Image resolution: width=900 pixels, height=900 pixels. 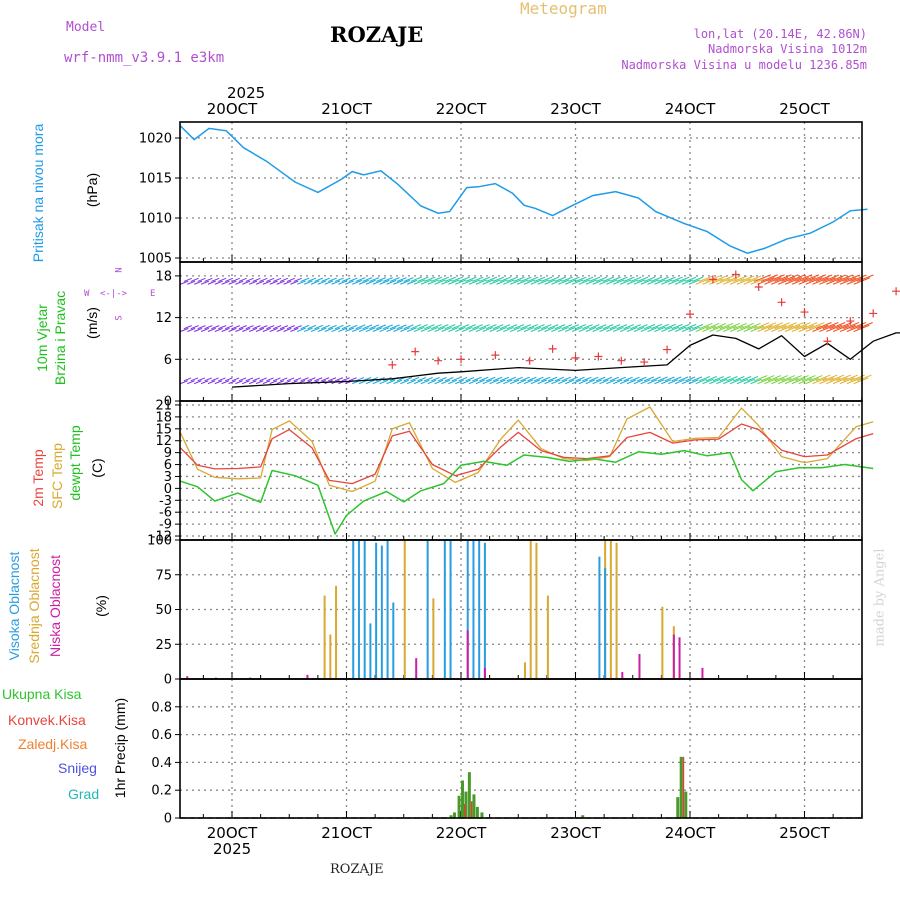 What do you see at coordinates (465, 811) in the screenshot?
I see `precip-bar-conv` at bounding box center [465, 811].